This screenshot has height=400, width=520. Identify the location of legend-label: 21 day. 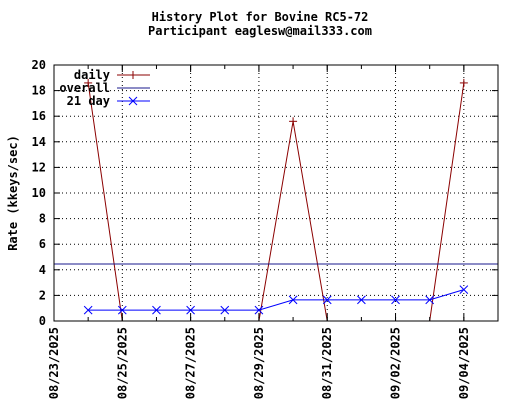
(88, 101).